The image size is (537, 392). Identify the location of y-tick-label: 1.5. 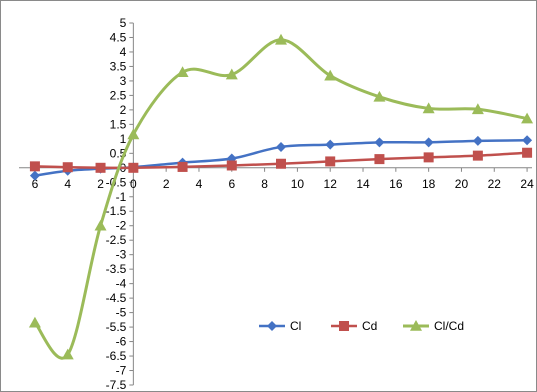
(118, 124).